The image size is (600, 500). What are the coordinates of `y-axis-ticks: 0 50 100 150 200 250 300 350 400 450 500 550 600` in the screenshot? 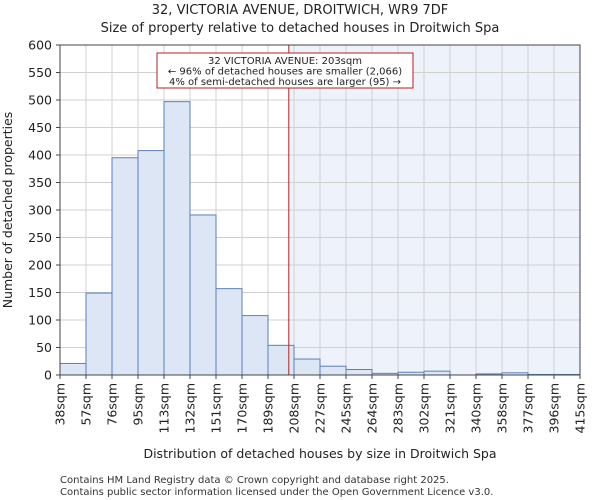 It's located at (44, 210).